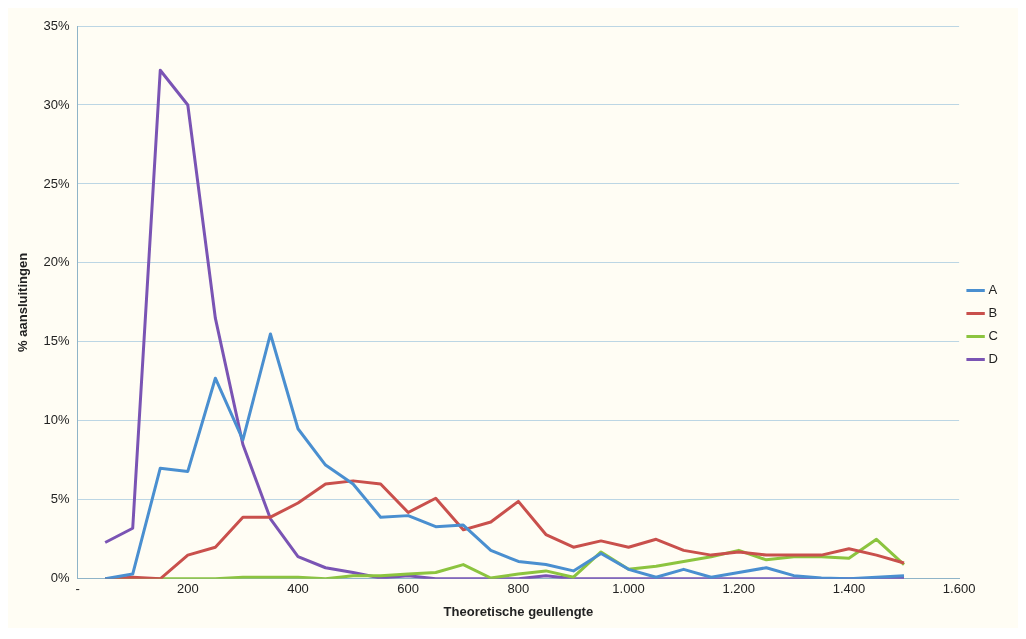 The width and height of the screenshot is (1026, 639). I want to click on x-tick-label: 1.200, so click(739, 589).